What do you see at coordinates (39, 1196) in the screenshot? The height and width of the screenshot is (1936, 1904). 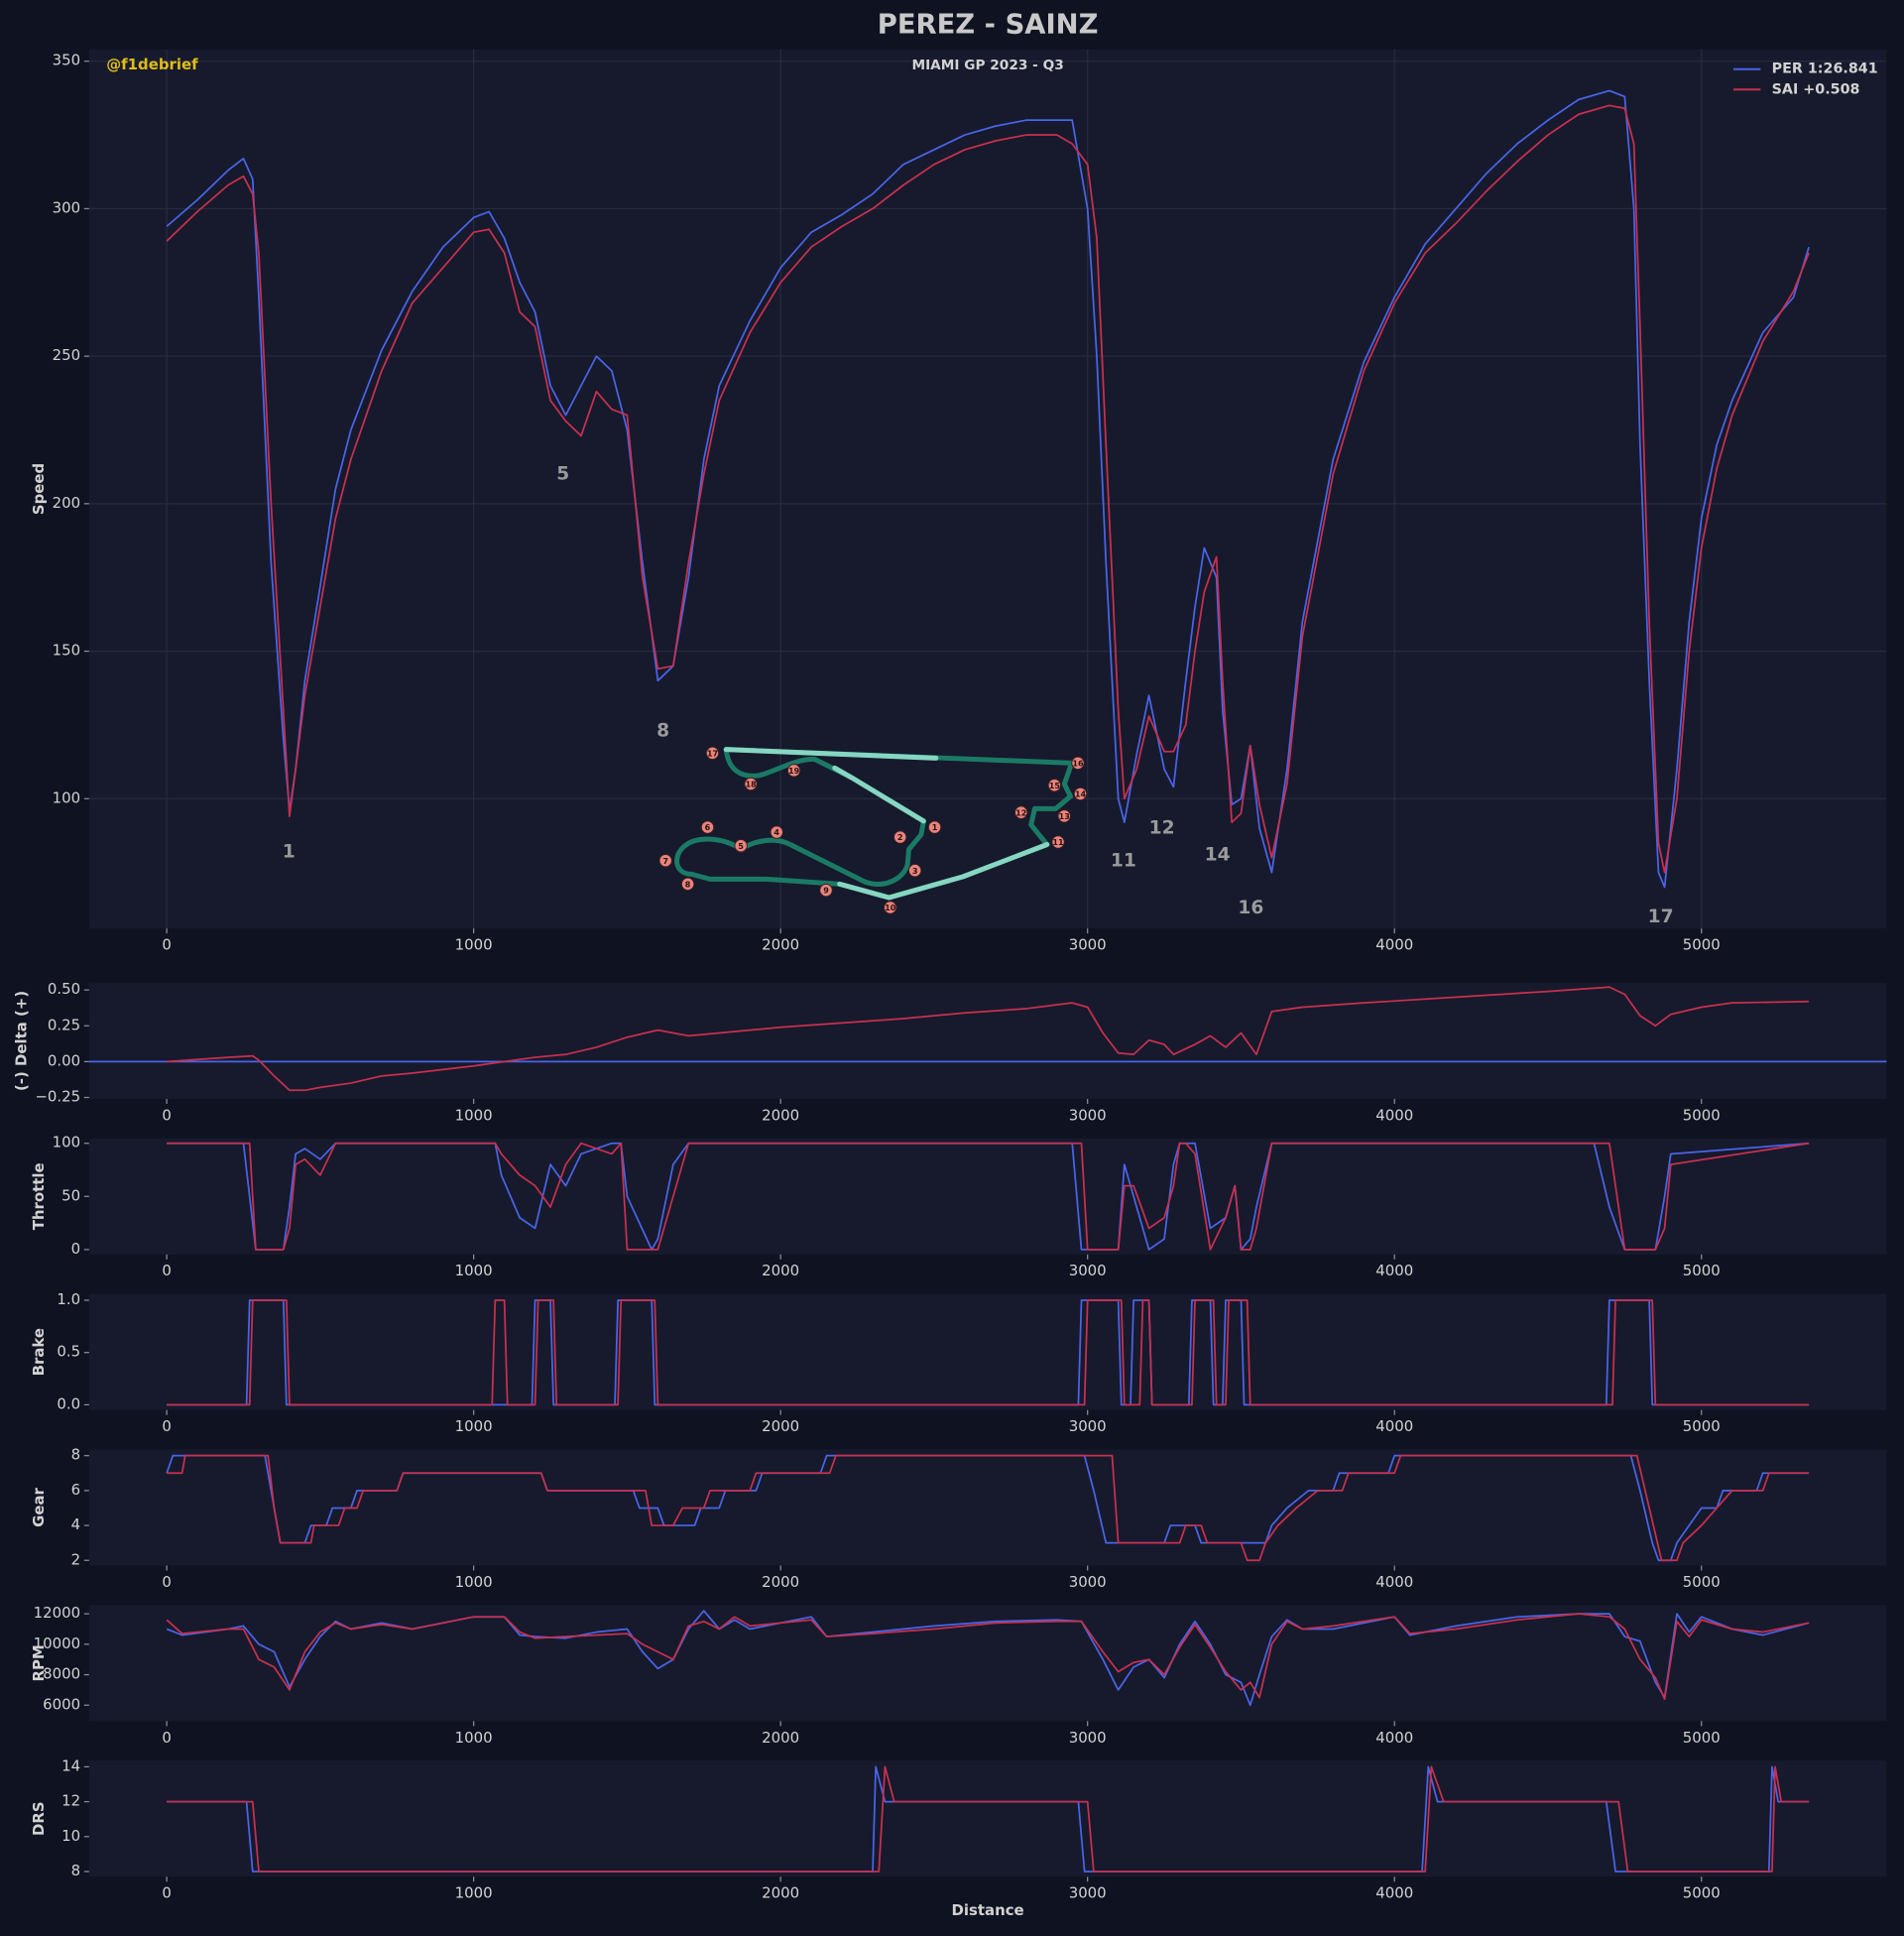 I see `y-axis-label: Throttle` at bounding box center [39, 1196].